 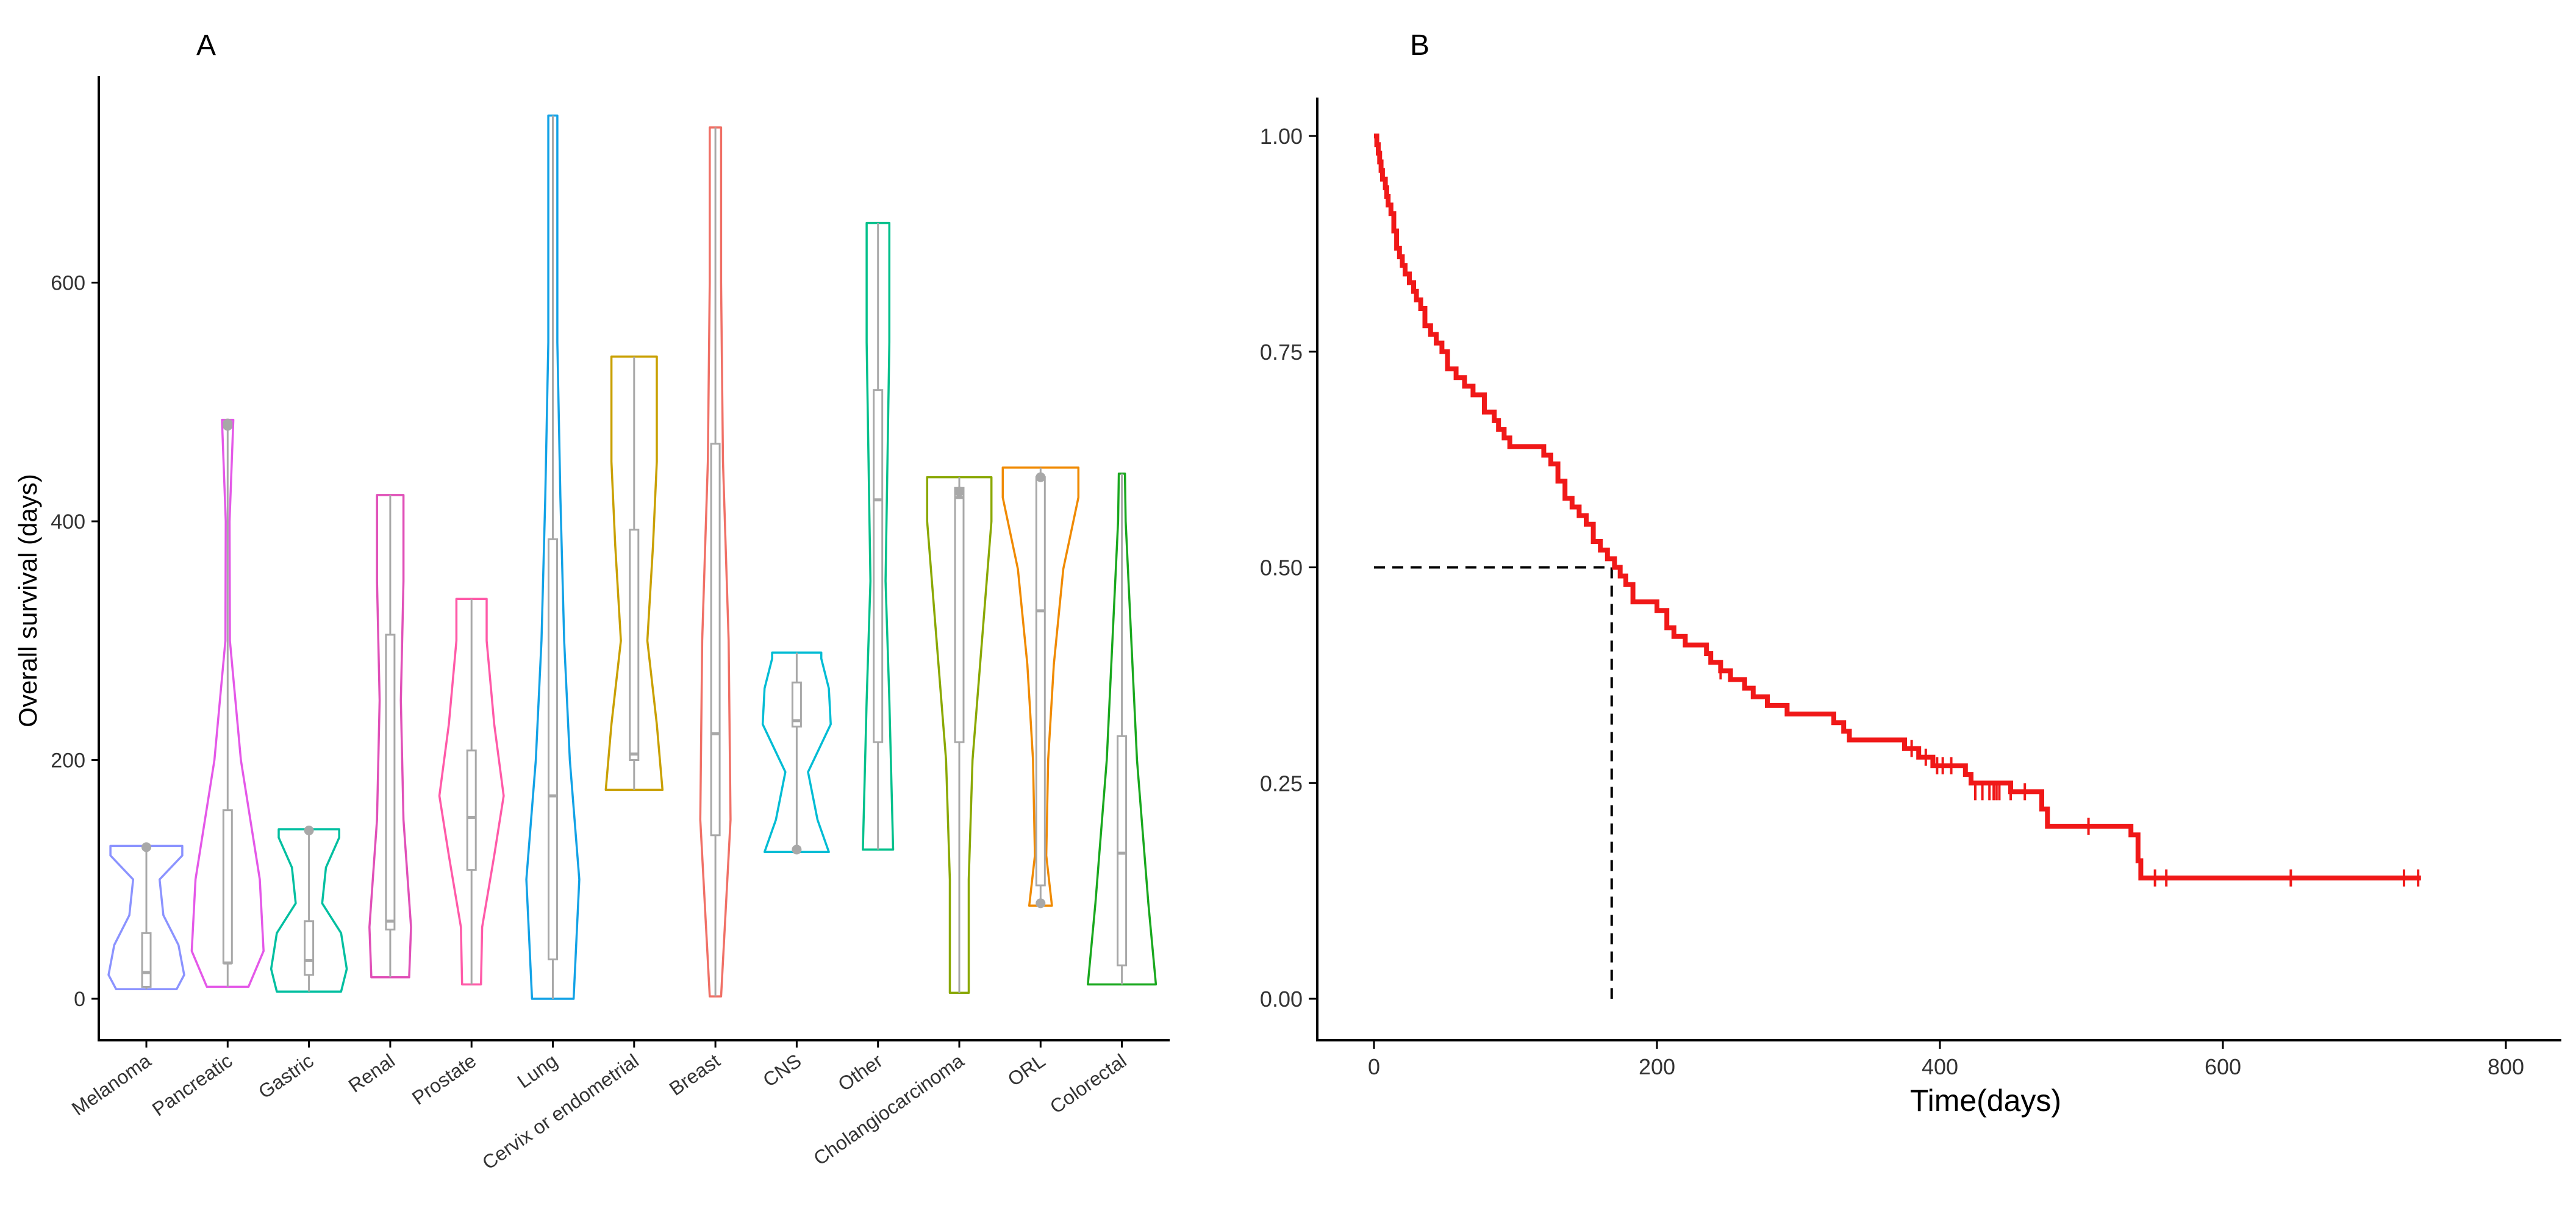 What do you see at coordinates (2506, 1066) in the screenshot?
I see `panel-b-x-tick-label: 800` at bounding box center [2506, 1066].